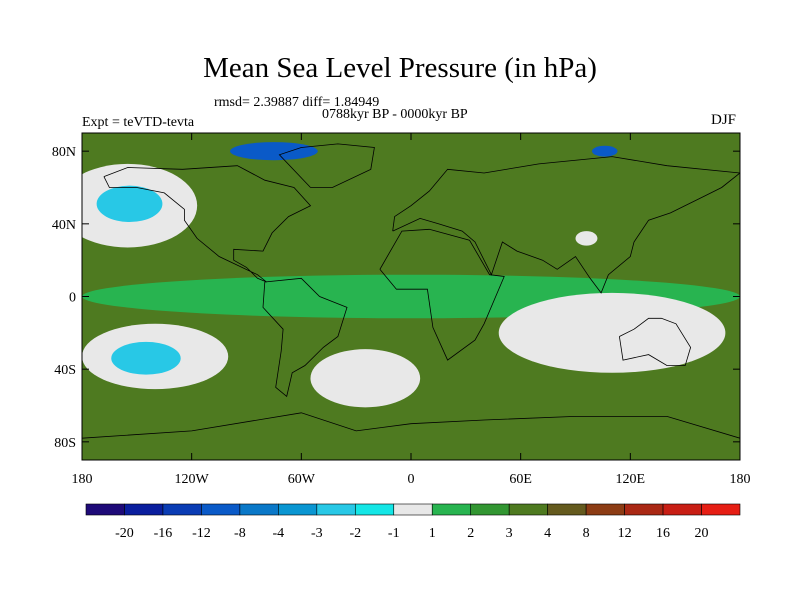 Image resolution: width=800 pixels, height=600 pixels. I want to click on x-tick-label: 120W, so click(192, 479).